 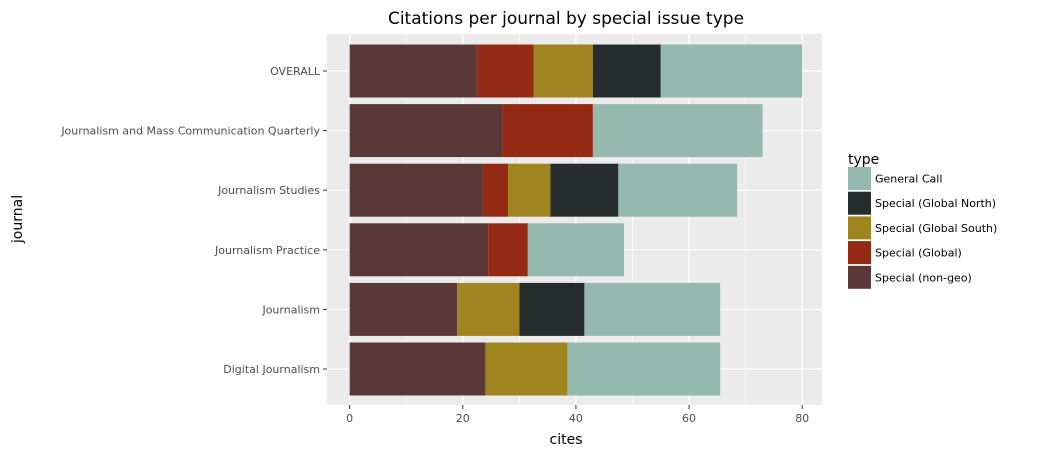 I want to click on x-tick-label: 40, so click(x=576, y=418).